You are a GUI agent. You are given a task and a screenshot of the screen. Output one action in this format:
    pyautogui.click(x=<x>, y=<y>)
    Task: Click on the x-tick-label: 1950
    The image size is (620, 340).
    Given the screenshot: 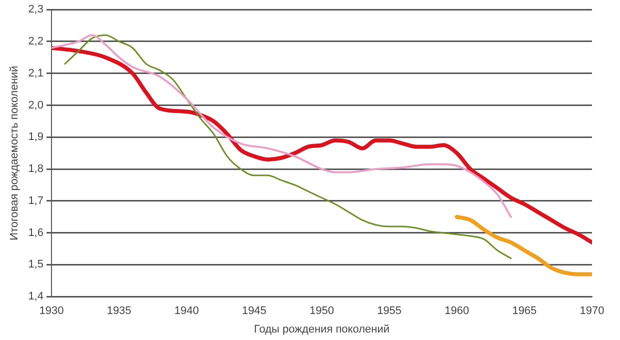 What is the action you would take?
    pyautogui.click(x=322, y=311)
    